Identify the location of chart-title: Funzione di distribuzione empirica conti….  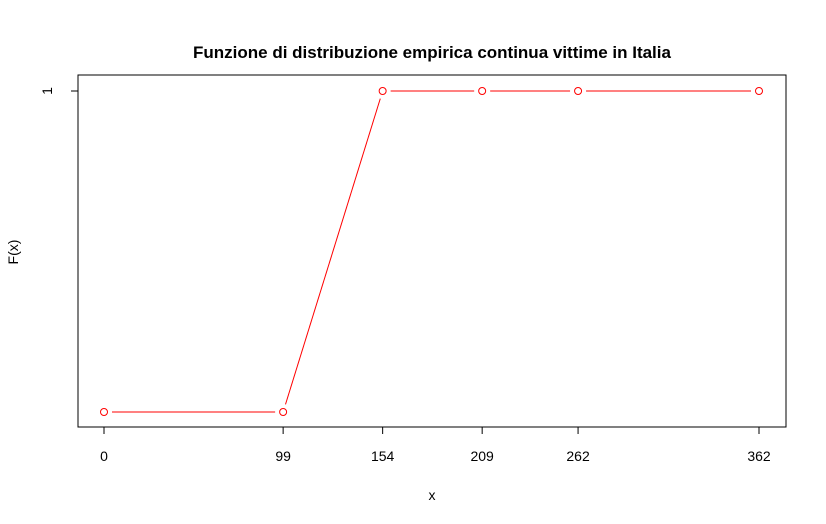
(432, 52).